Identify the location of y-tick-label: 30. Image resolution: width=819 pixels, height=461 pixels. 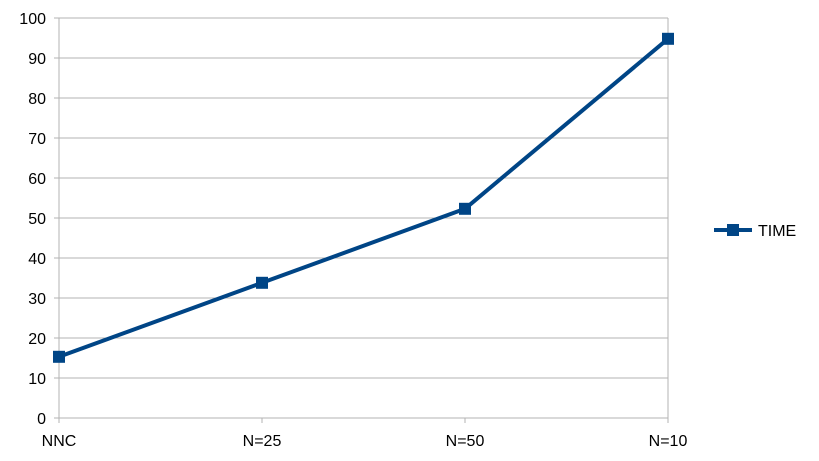
(37, 299).